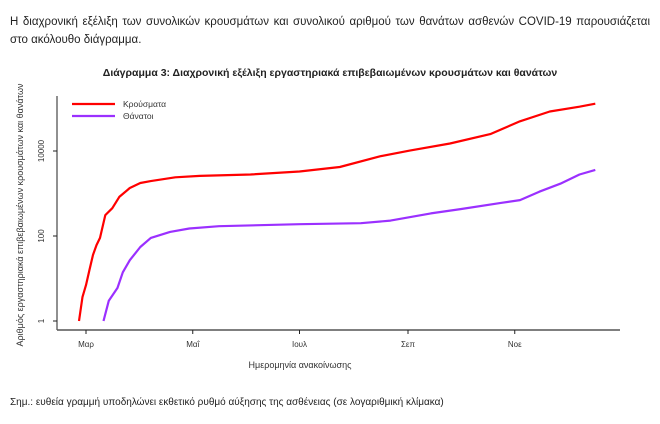  Describe the element at coordinates (301, 365) in the screenshot. I see `x-axis-label: Ημερομηνία ανακοίνωσης` at that location.